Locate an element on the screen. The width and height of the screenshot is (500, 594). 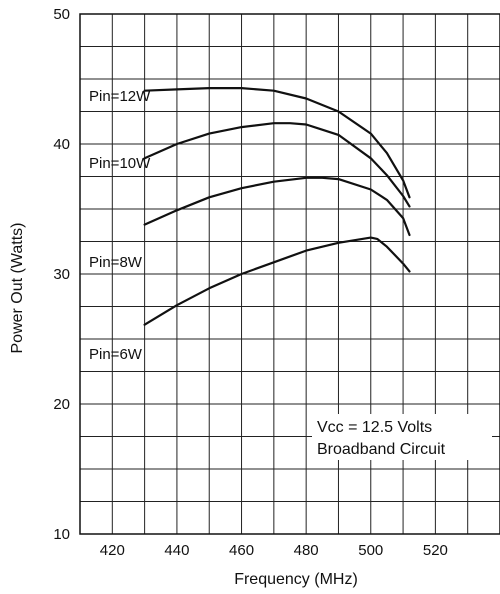
series-labels: Pin=12W Pin=10W Pin=8W Pin=6W is located at coordinates (120, 225).